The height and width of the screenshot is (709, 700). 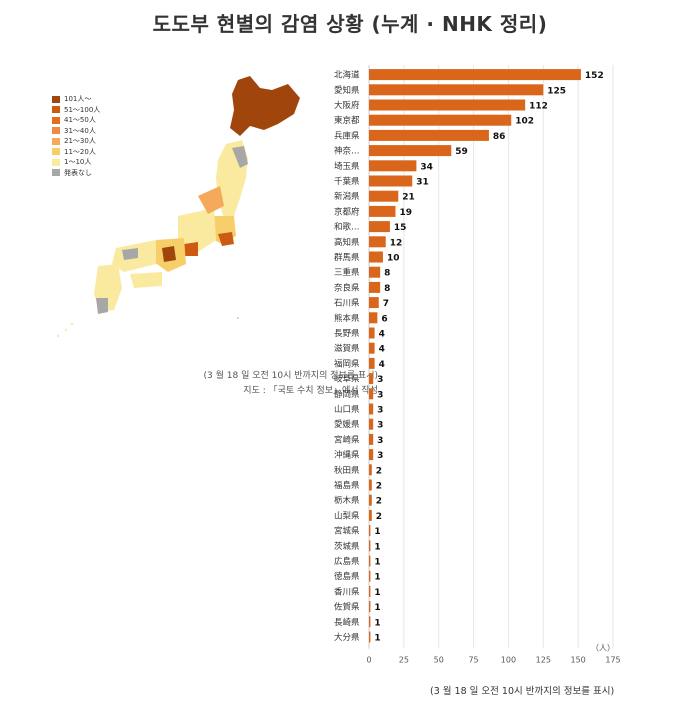 What do you see at coordinates (347, 637) in the screenshot?
I see `category-label: 大分県` at bounding box center [347, 637].